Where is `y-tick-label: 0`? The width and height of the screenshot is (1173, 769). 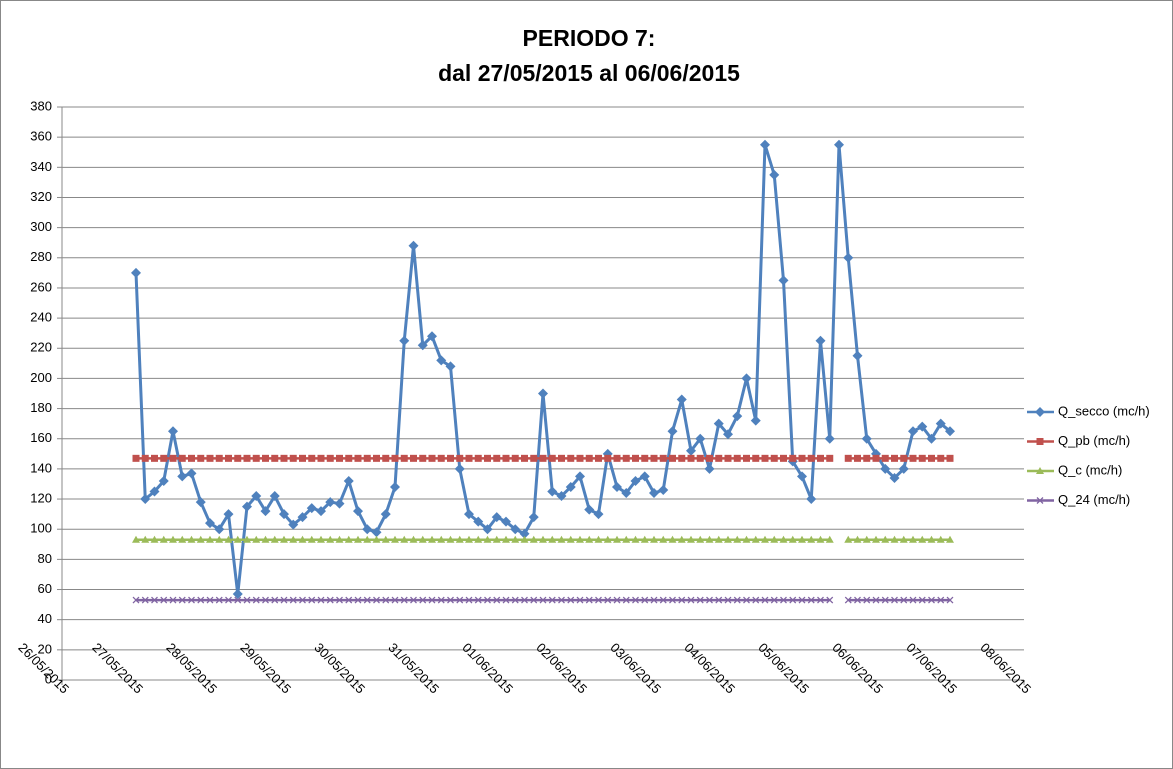
y-tick-label: 0 is located at coordinates (48, 678).